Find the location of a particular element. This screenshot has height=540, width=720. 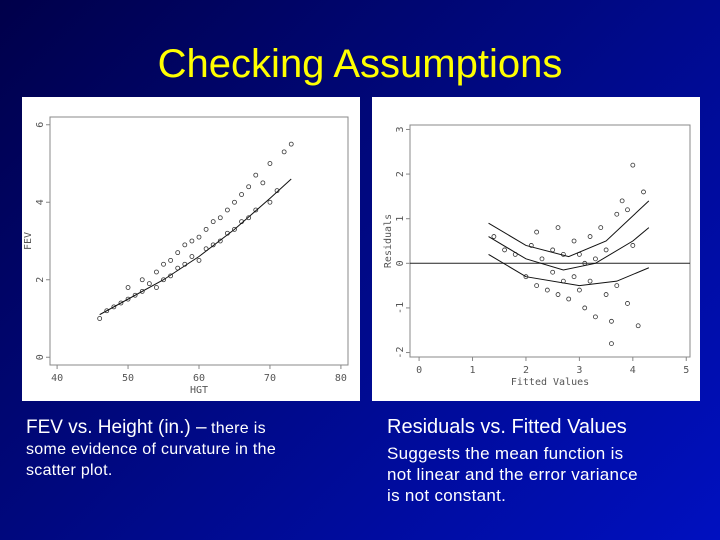

x-tick-label: 80 is located at coordinates (341, 378).